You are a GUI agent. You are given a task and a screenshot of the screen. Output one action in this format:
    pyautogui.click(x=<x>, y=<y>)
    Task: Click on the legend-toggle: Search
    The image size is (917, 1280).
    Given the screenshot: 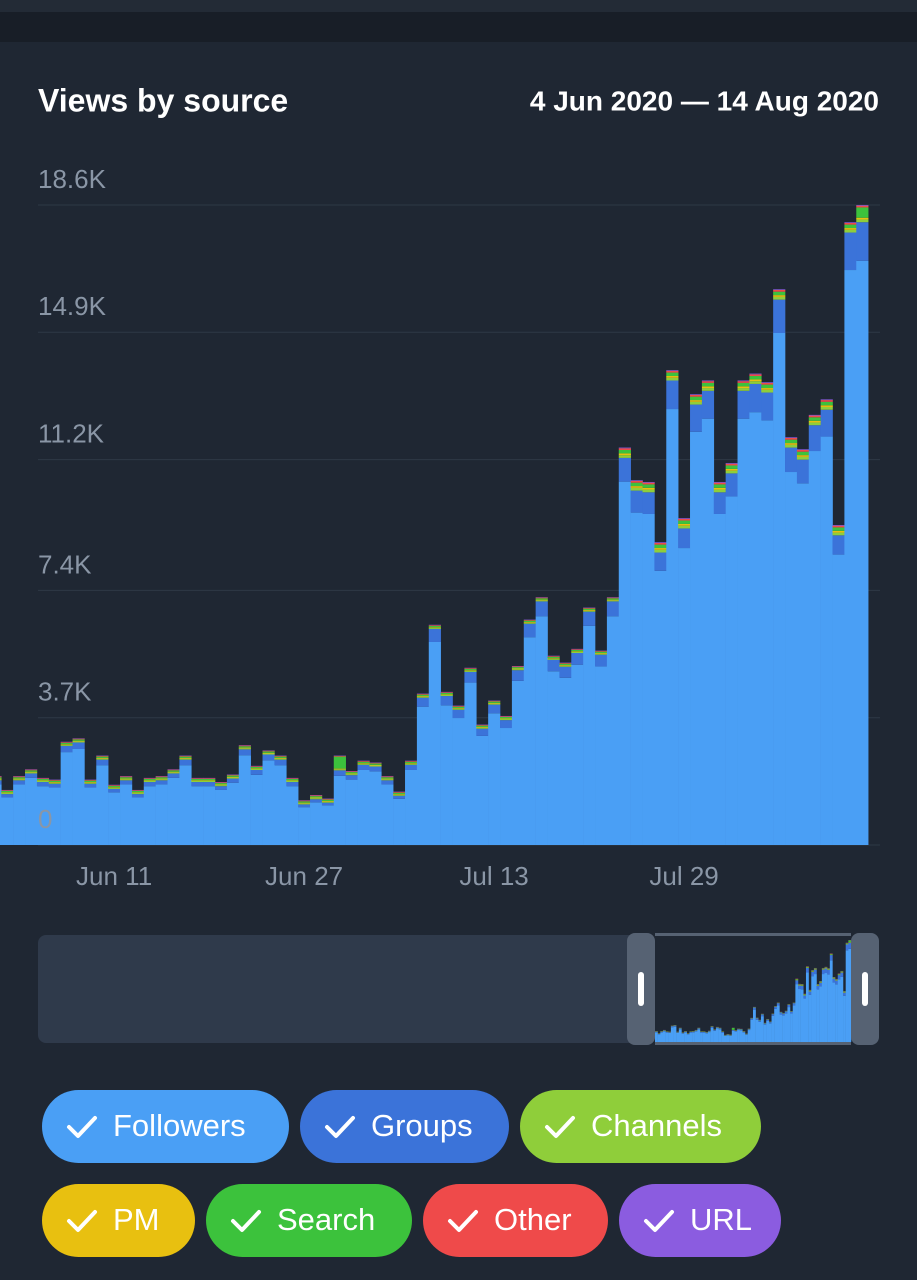 What is the action you would take?
    pyautogui.click(x=309, y=1220)
    